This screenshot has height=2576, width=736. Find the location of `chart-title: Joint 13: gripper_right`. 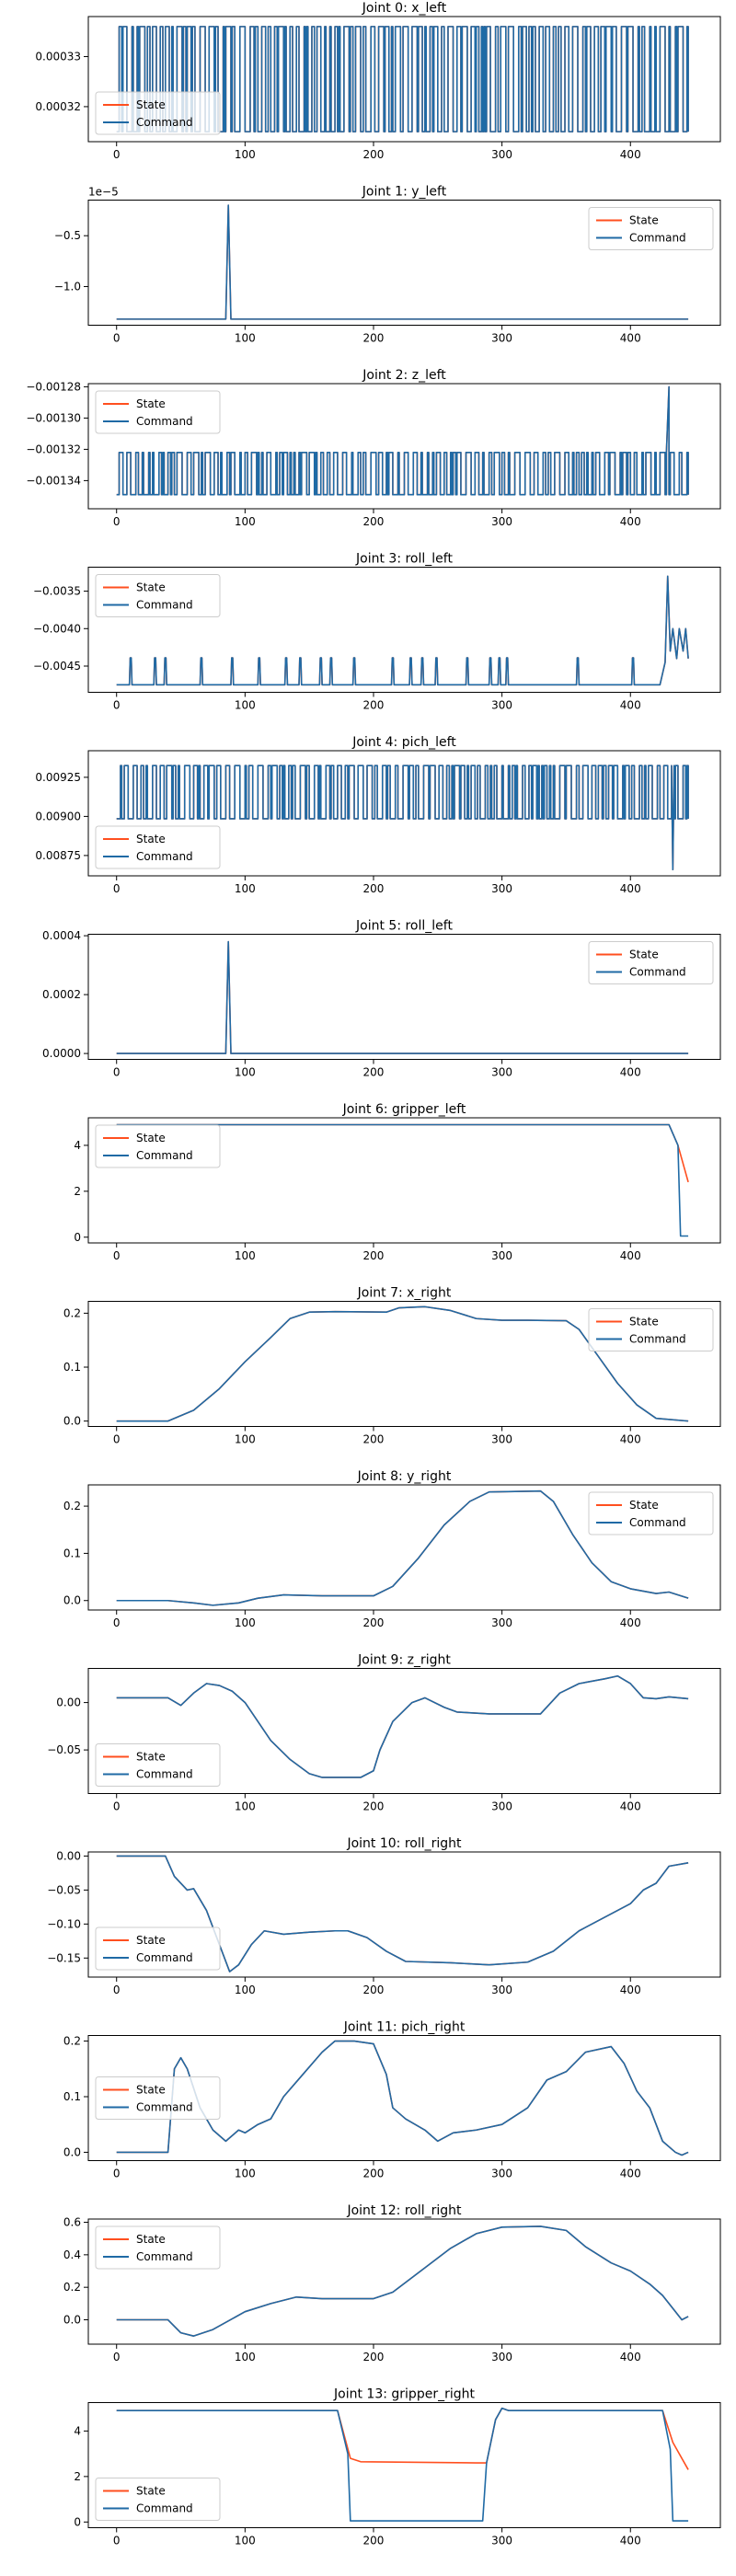

chart-title: Joint 13: gripper_right is located at coordinates (404, 2394).